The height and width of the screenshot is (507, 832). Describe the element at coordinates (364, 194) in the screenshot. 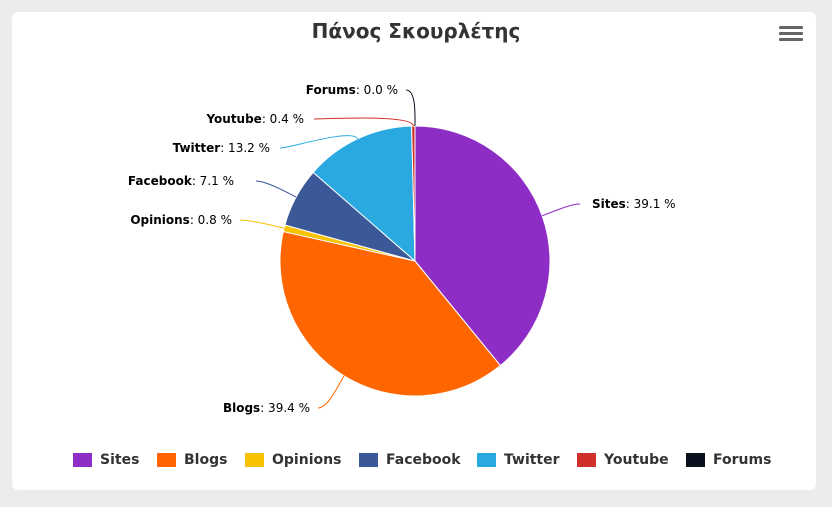

I see `pie-slice-twitter` at that location.